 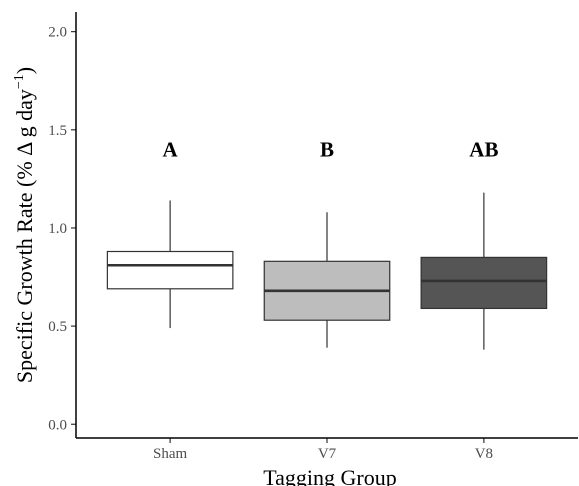 What do you see at coordinates (57, 229) in the screenshot?
I see `y-tick-label: 1.0` at bounding box center [57, 229].